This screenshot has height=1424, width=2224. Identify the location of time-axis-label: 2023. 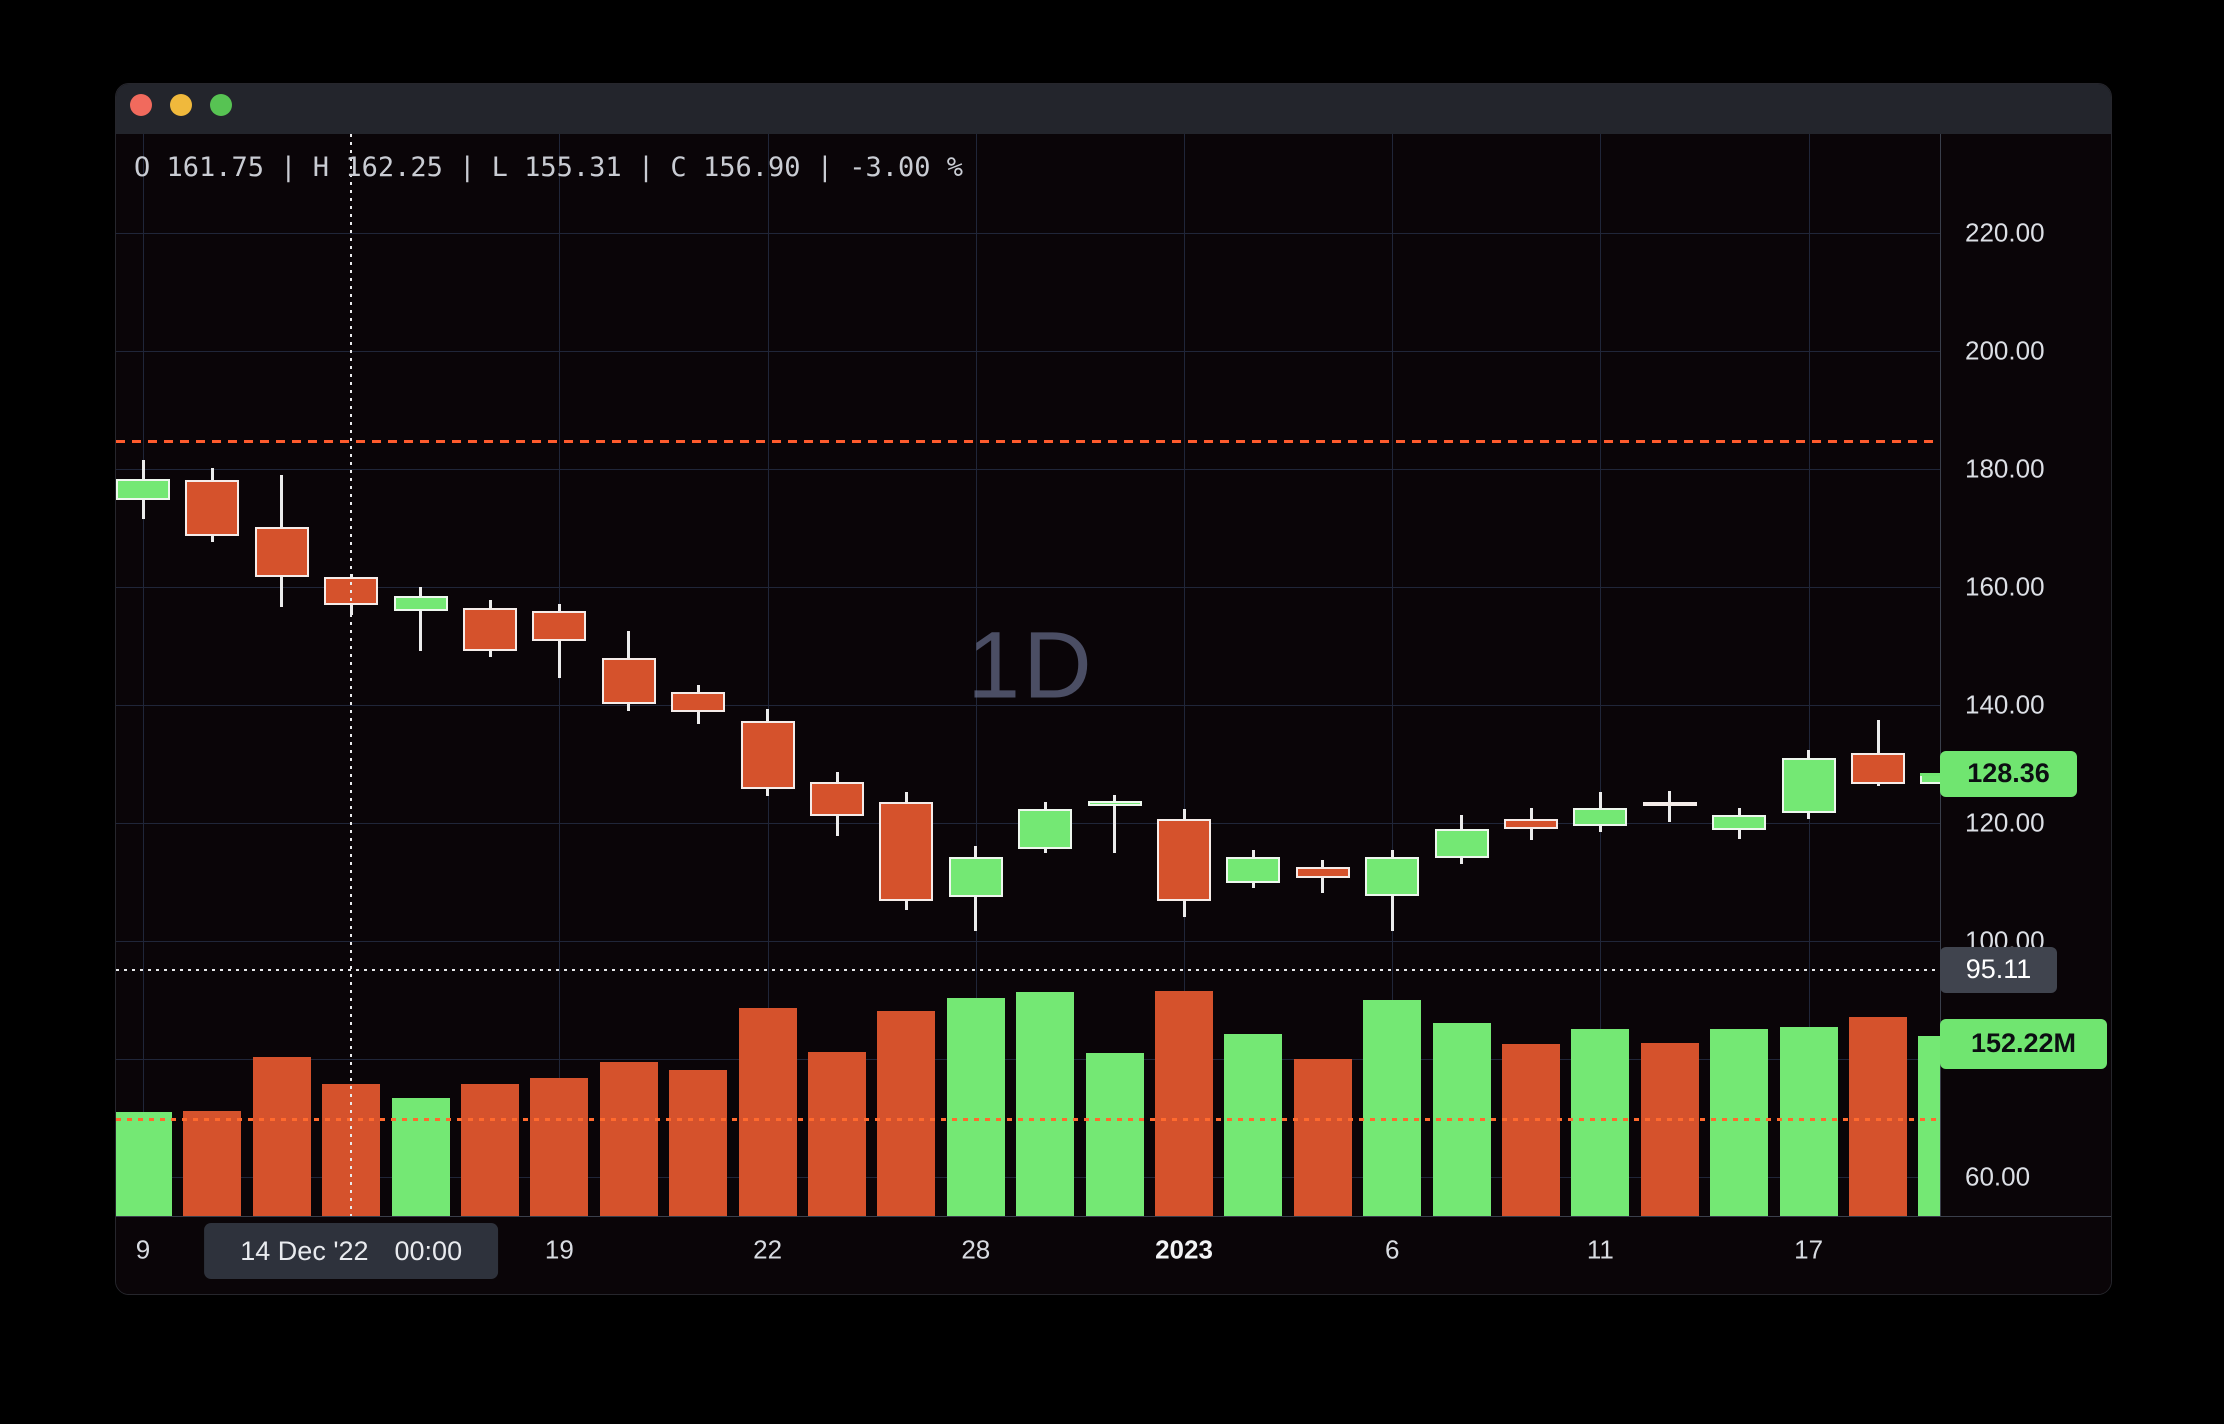
(1184, 1249).